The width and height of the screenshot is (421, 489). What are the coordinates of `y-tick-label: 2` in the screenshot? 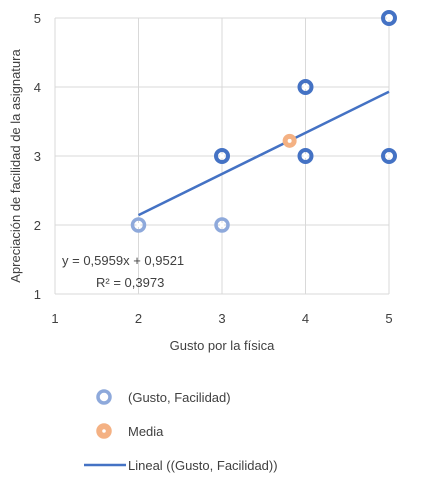 It's located at (37, 225).